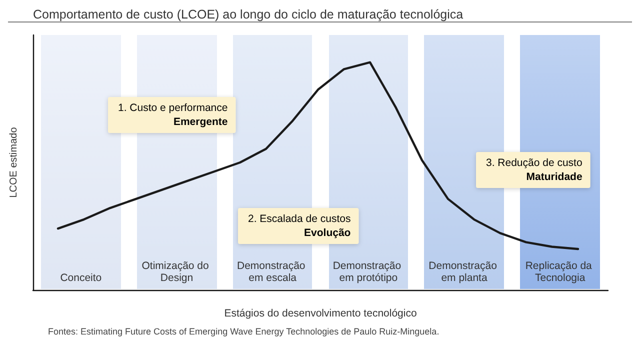 This screenshot has width=640, height=346. Describe the element at coordinates (299, 226) in the screenshot. I see `annotation: 2. Escalada de custos Evolução` at that location.